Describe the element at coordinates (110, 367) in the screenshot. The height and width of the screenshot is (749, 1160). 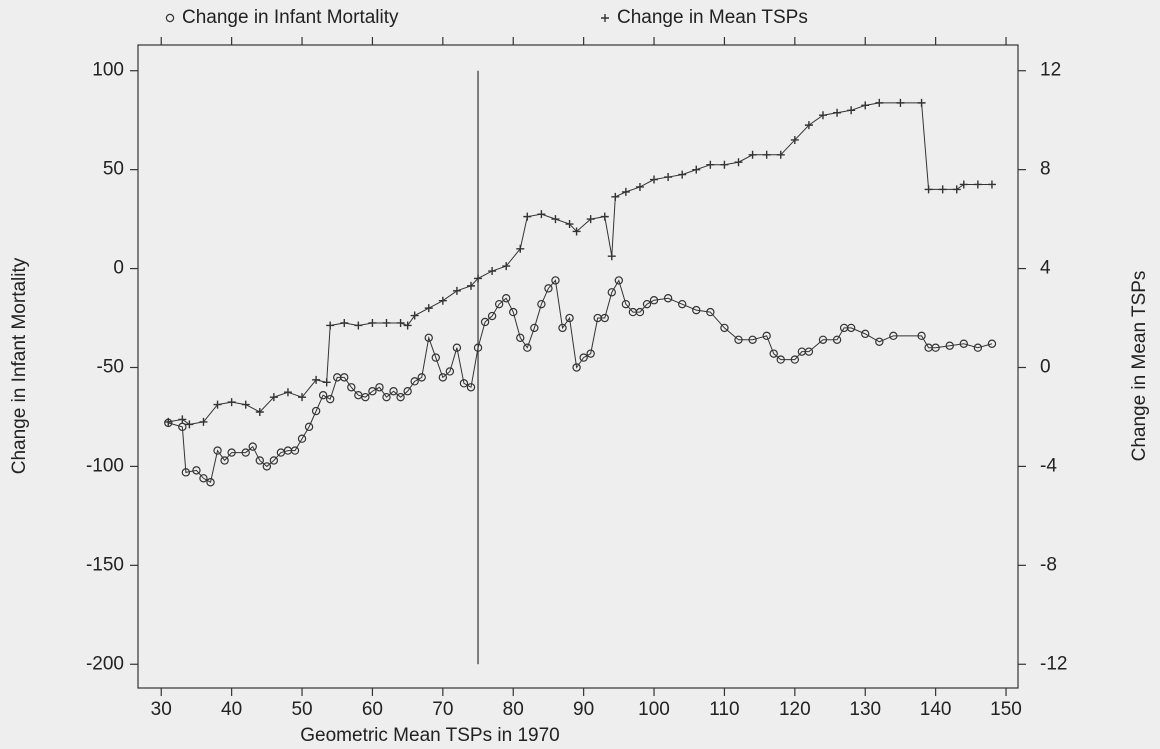
I see `y-tick-label: -50` at that location.